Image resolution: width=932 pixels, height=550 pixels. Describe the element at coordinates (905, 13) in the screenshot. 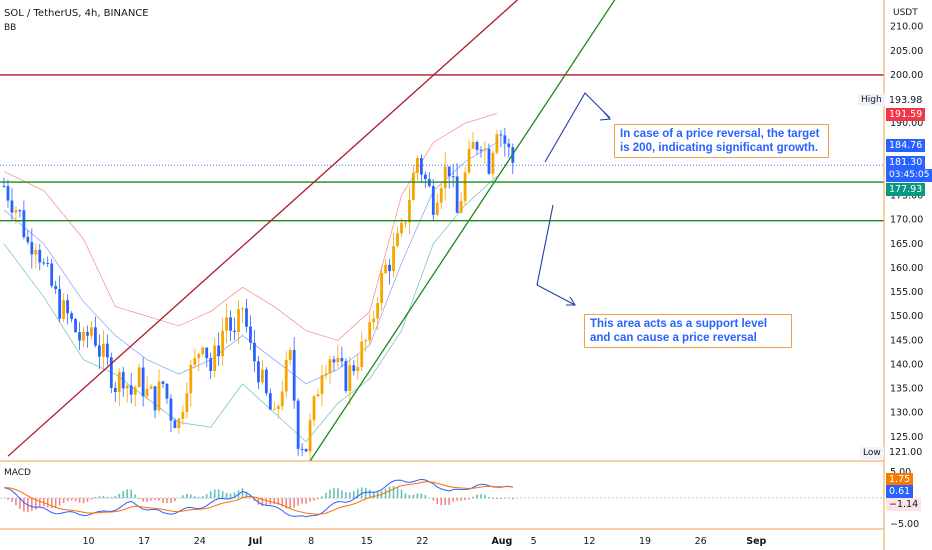

I see `currency-label: USDT` at that location.